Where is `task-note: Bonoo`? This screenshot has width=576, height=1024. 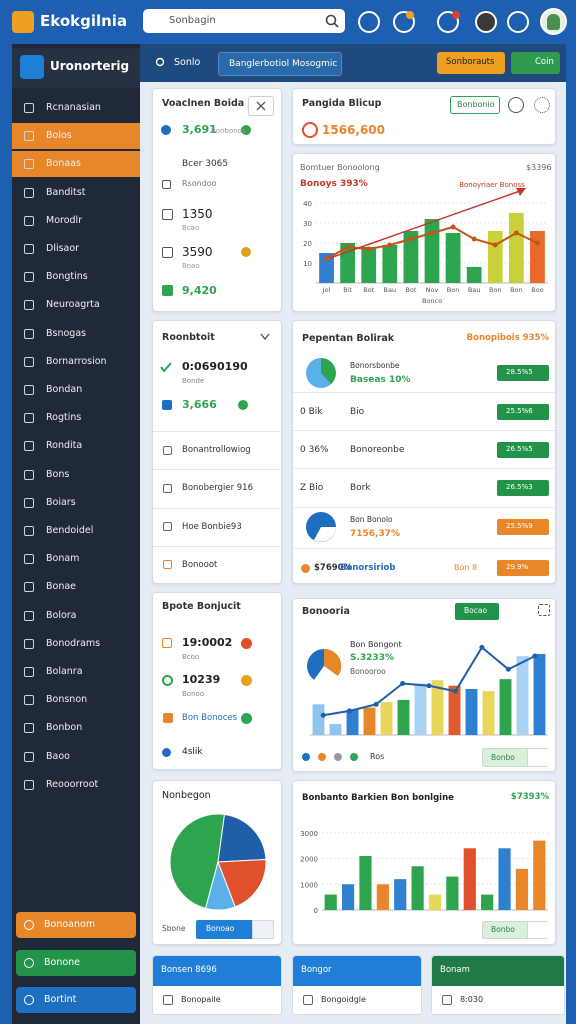 task-note: Bonoo is located at coordinates (193, 694).